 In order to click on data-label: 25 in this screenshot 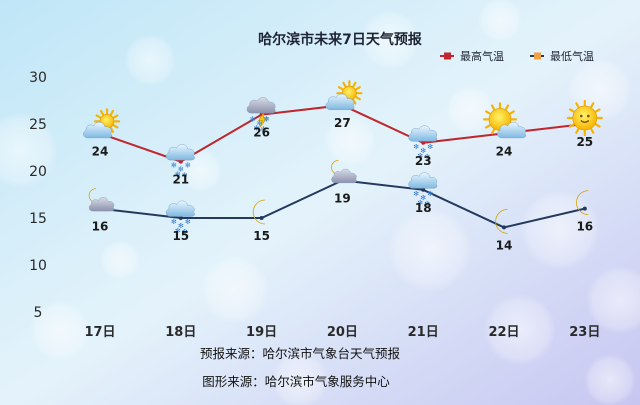, I will do `click(584, 142)`.